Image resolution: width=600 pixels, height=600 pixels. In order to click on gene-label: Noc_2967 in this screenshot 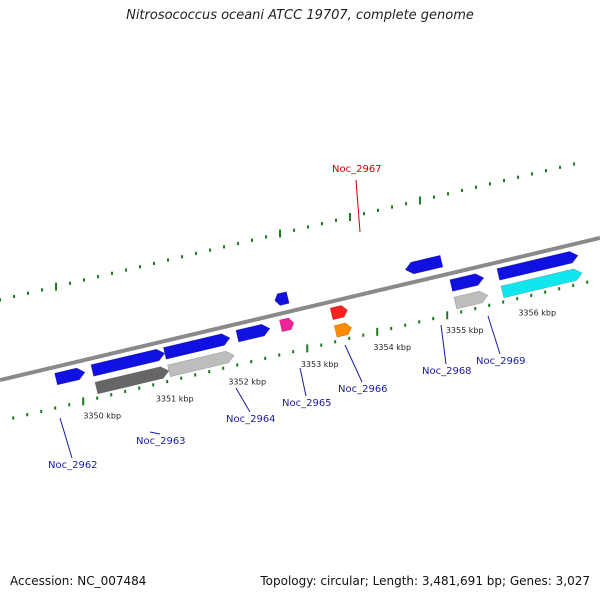, I will do `click(357, 169)`.